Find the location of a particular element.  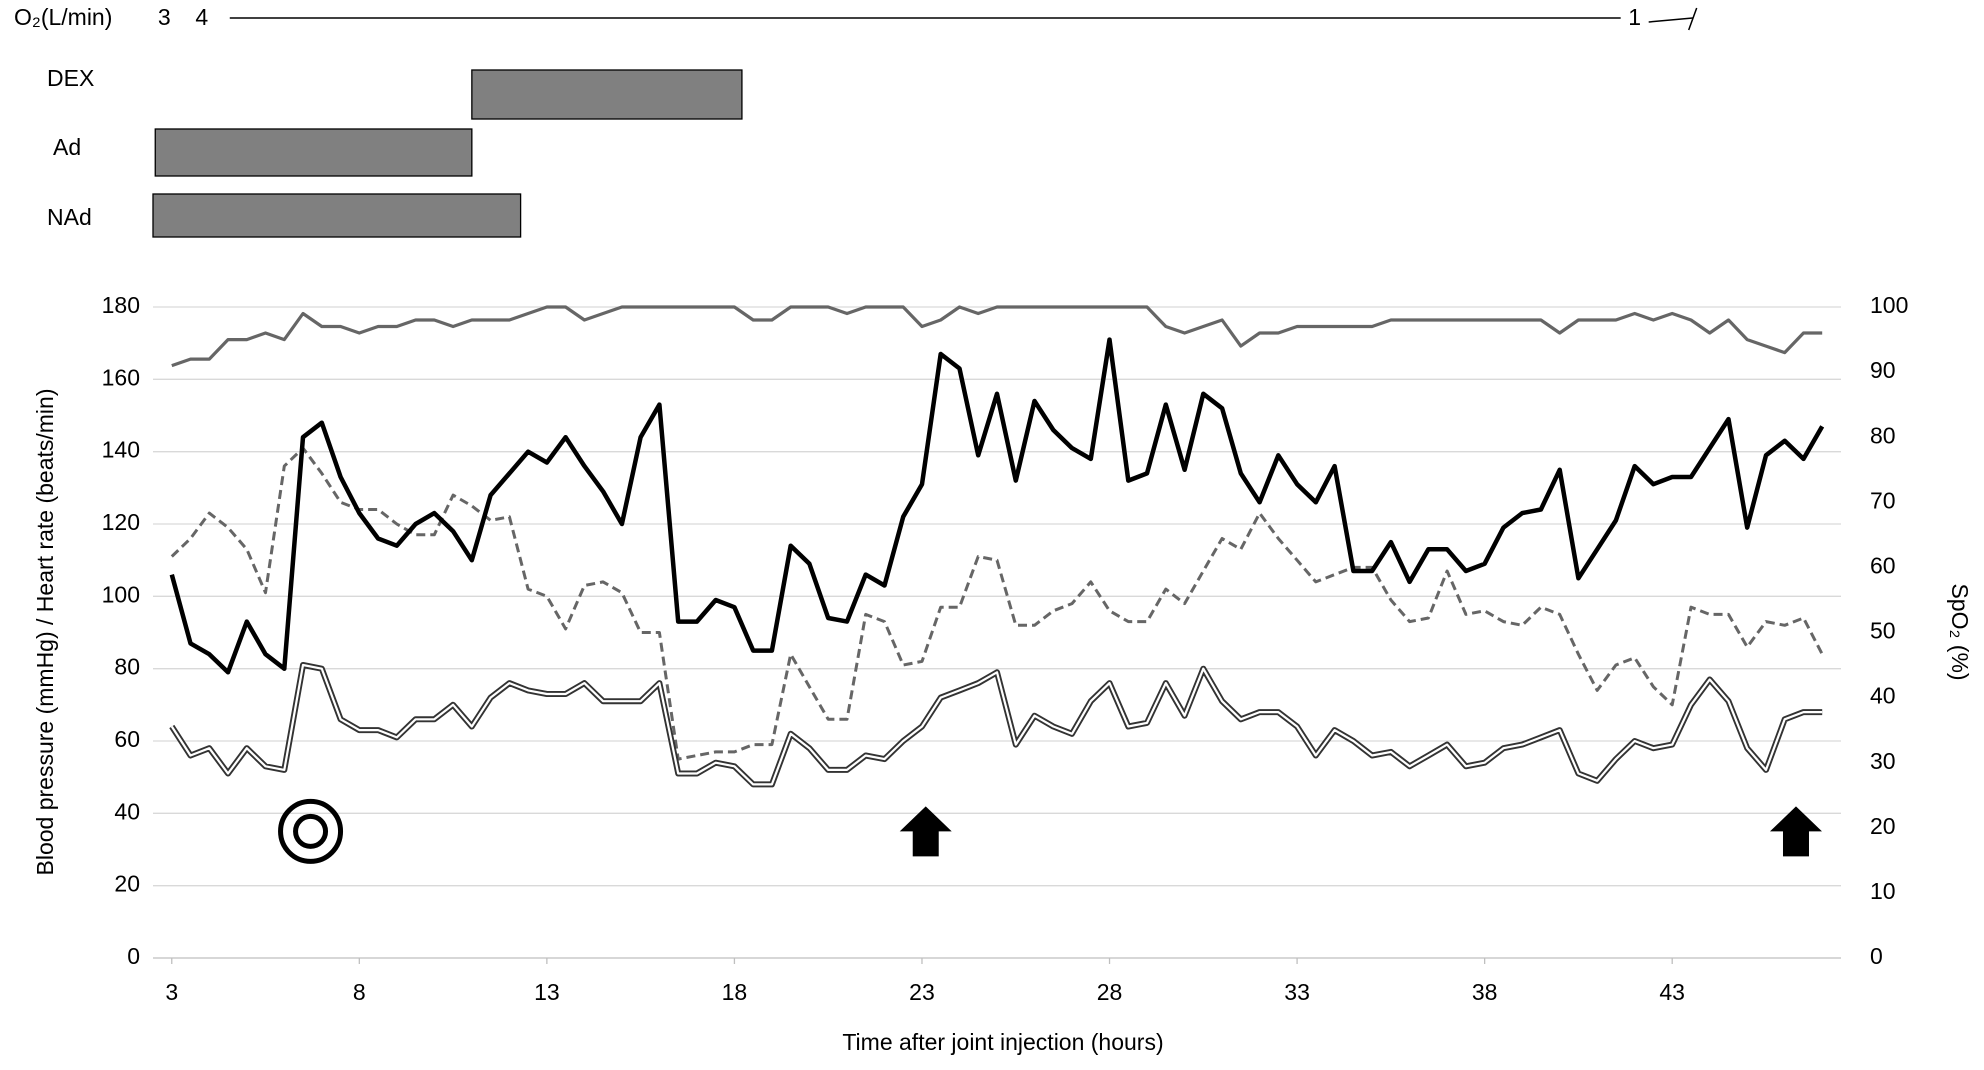

o2-dose-label: 1 is located at coordinates (1634, 17).